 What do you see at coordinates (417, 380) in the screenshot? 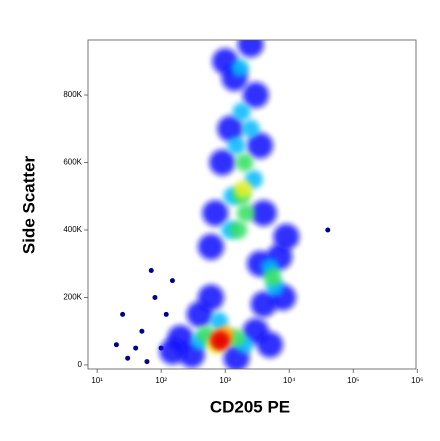
I see `x-tick-label: 10⁶` at bounding box center [417, 380].